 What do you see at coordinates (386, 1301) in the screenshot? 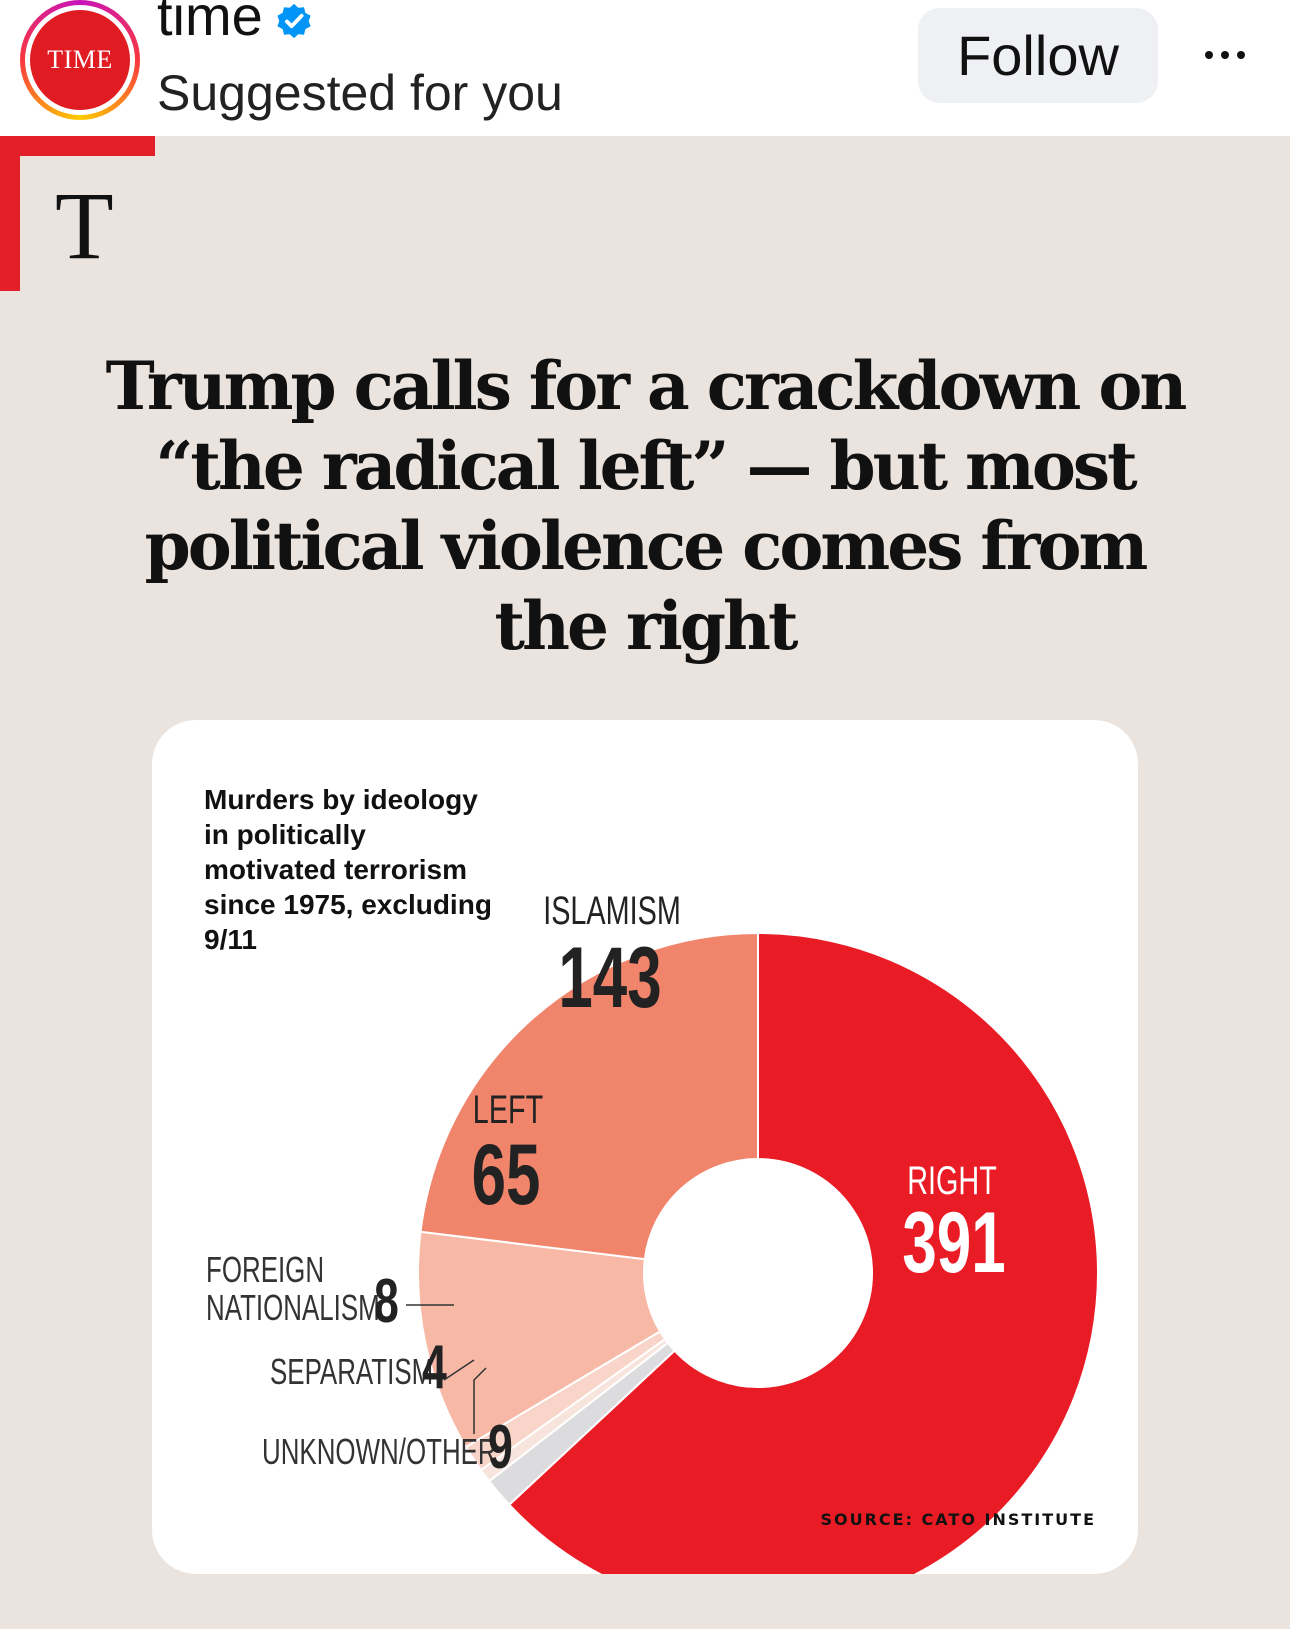
I see `value-foreign-nationalism: 8` at bounding box center [386, 1301].